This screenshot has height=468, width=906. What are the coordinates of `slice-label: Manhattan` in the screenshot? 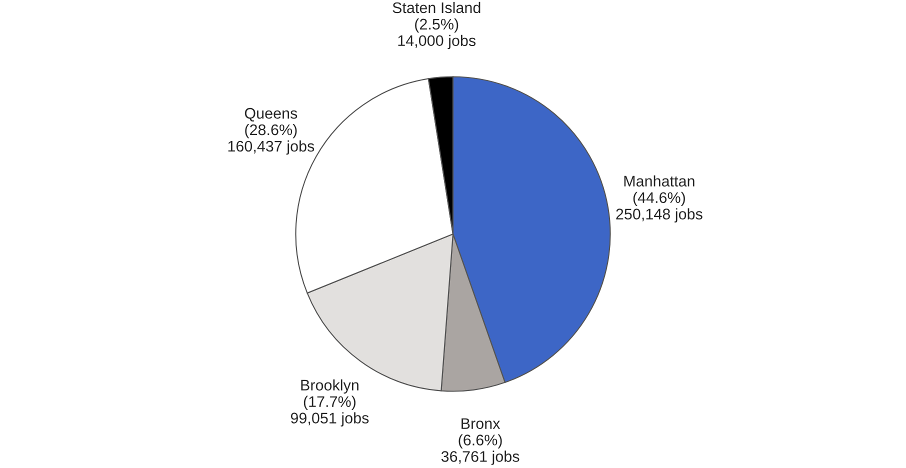 It's located at (659, 181).